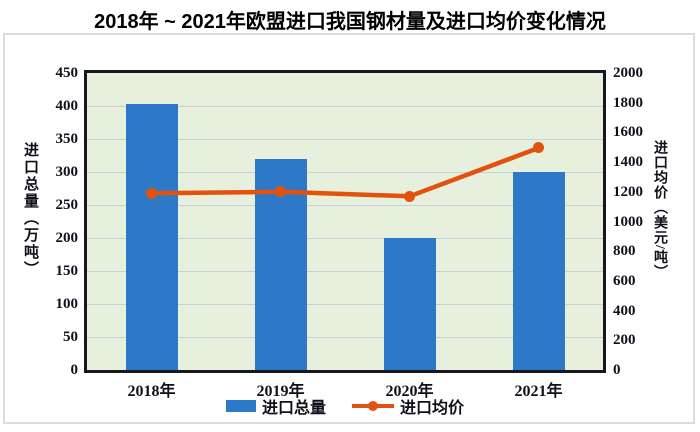 The width and height of the screenshot is (700, 432). I want to click on line-point-2021年, so click(538, 148).